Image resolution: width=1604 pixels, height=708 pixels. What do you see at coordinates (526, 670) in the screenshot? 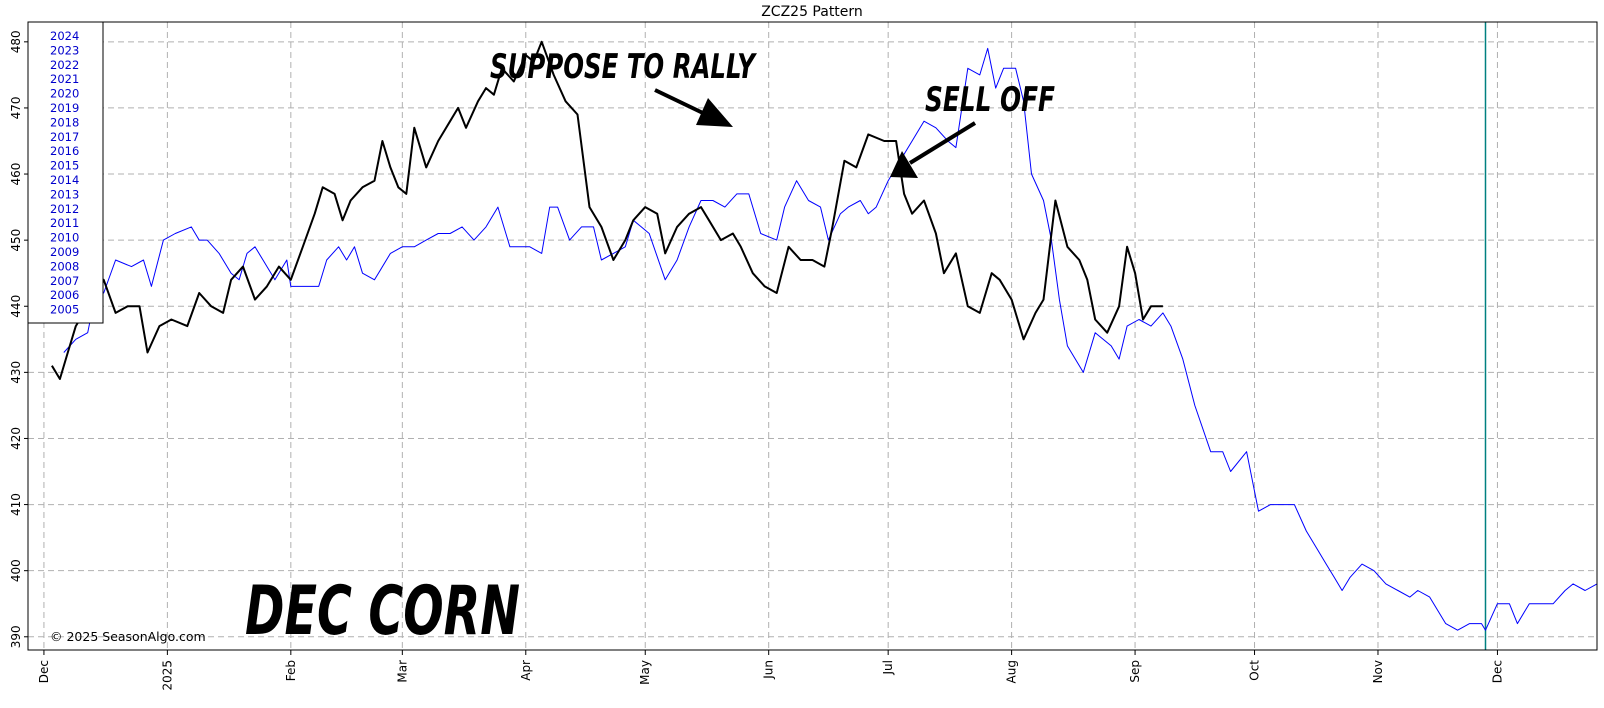
I see `x-tick-label: Apr` at bounding box center [526, 670].